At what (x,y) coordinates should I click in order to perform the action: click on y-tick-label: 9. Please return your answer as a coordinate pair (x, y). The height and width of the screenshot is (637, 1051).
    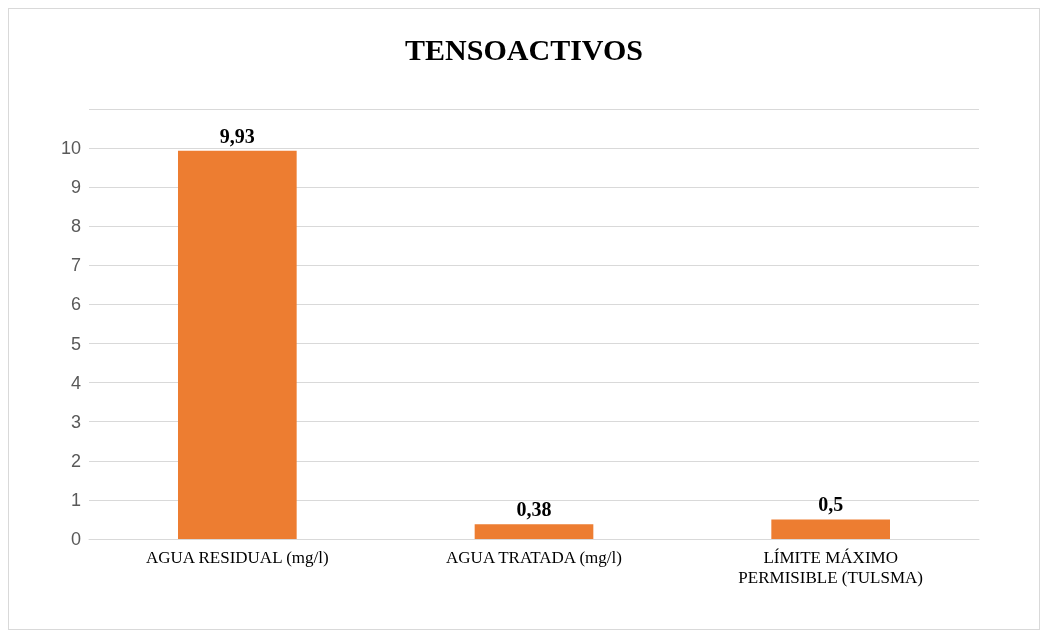
    Looking at the image, I should click on (75, 187).